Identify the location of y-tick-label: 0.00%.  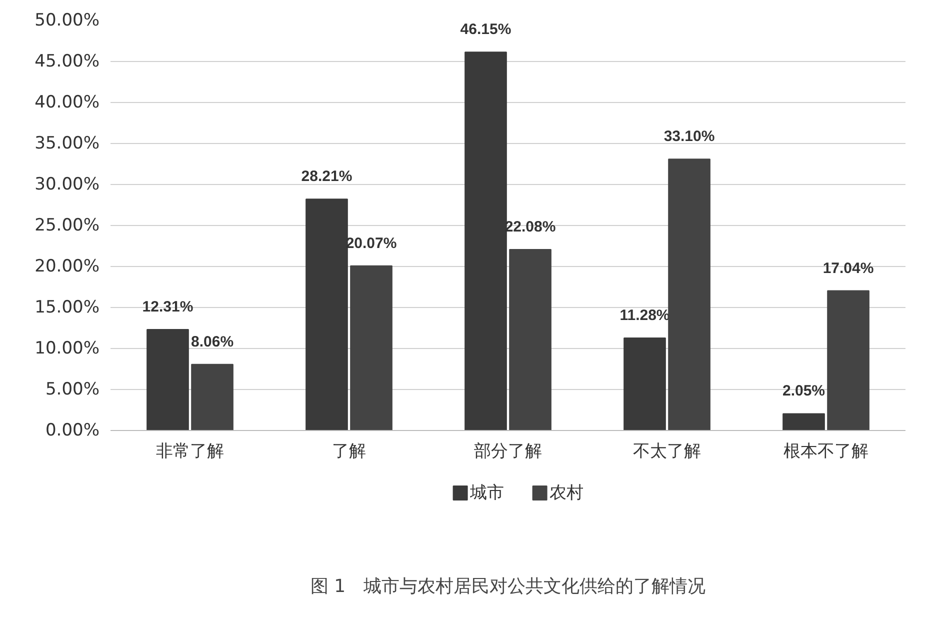
(72, 430).